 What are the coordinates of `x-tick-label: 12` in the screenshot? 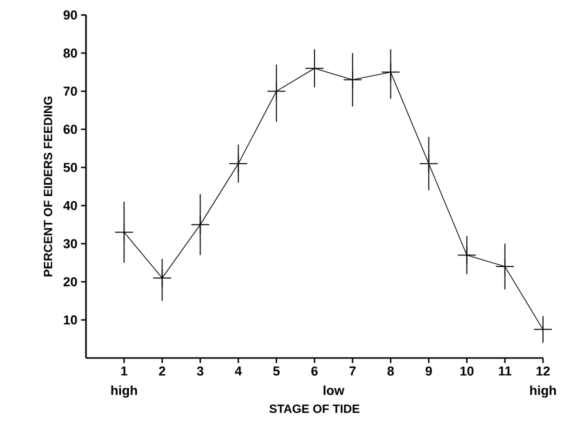 It's located at (543, 371).